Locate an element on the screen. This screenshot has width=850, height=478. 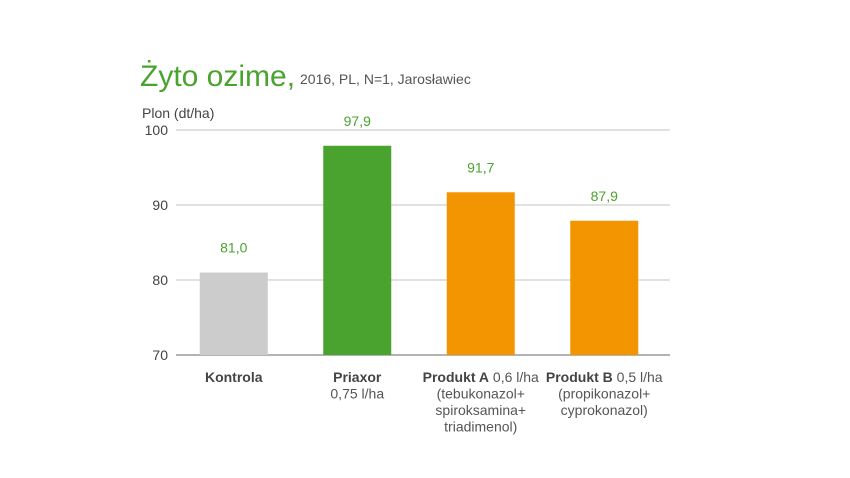
y-tick-label: 80 is located at coordinates (160, 280).